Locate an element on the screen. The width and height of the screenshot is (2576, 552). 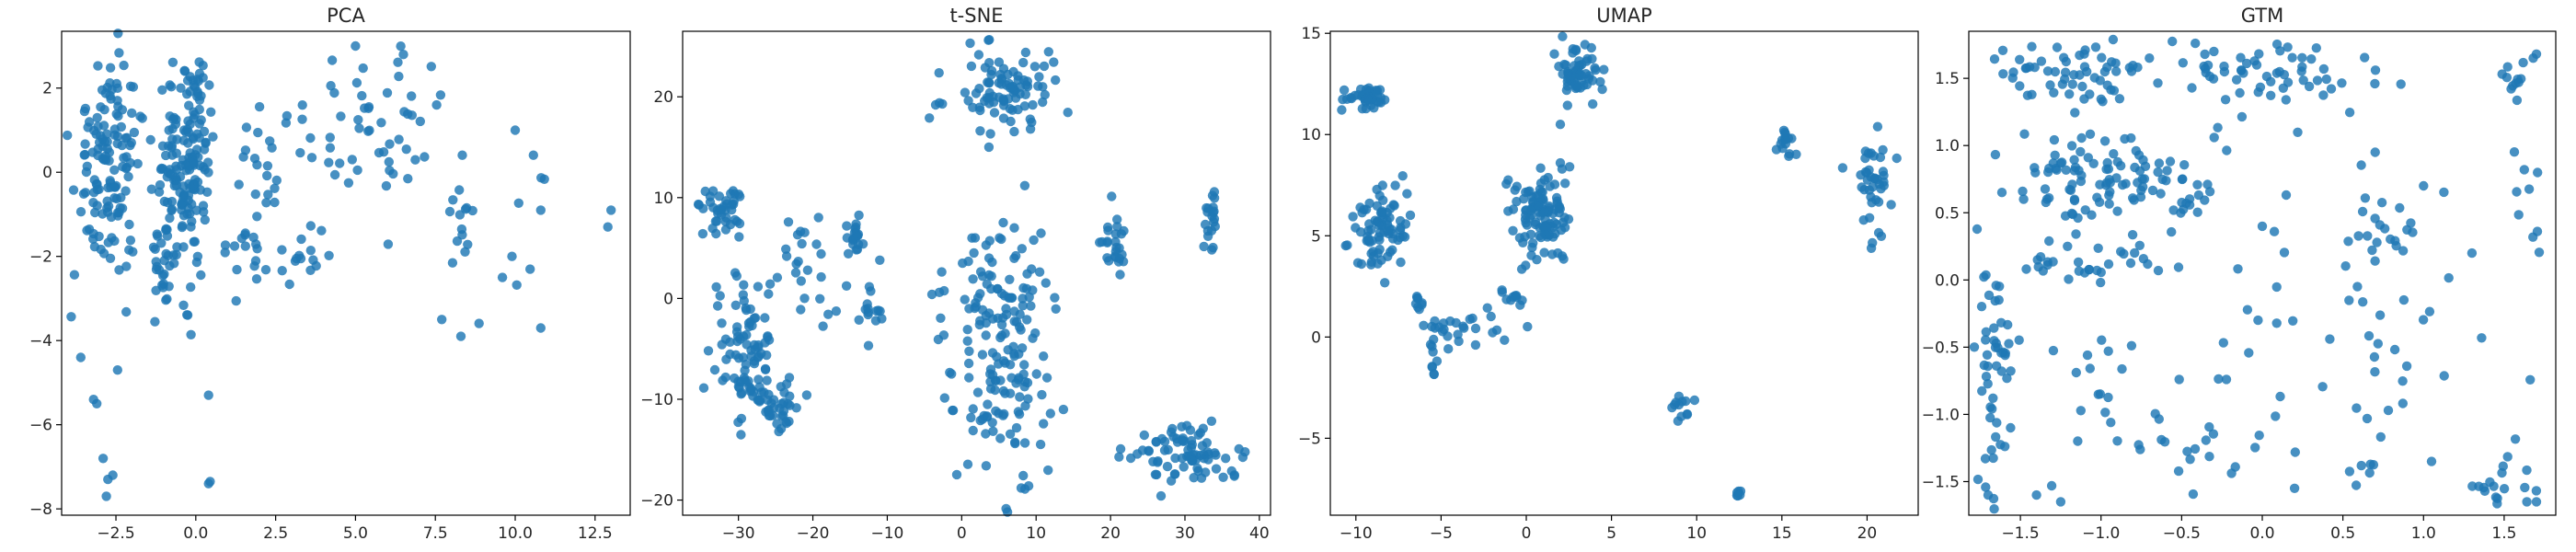
gtm-xtick-label: 0.0 is located at coordinates (2261, 533).